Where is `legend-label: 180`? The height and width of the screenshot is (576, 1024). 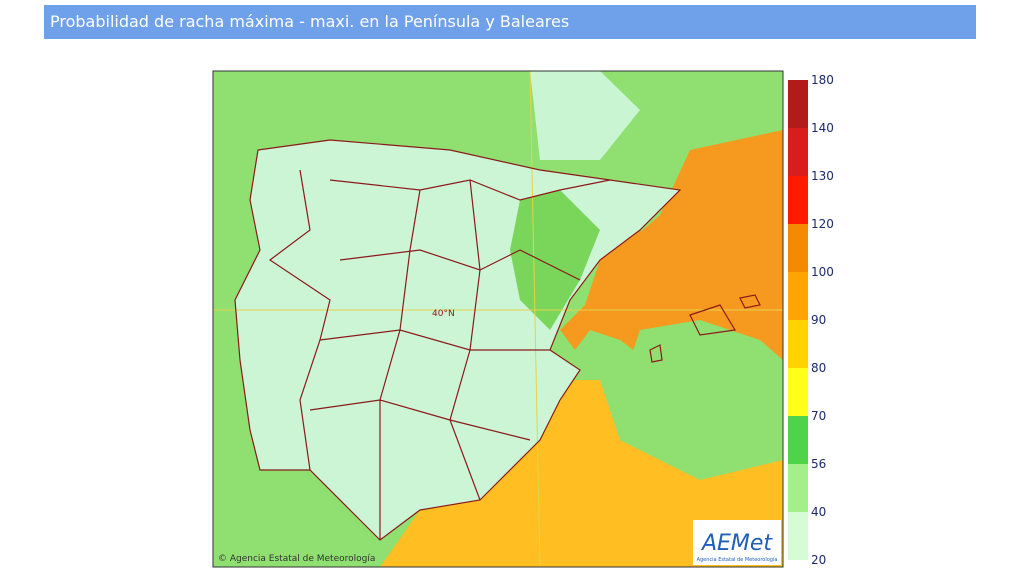 legend-label: 180 is located at coordinates (822, 80).